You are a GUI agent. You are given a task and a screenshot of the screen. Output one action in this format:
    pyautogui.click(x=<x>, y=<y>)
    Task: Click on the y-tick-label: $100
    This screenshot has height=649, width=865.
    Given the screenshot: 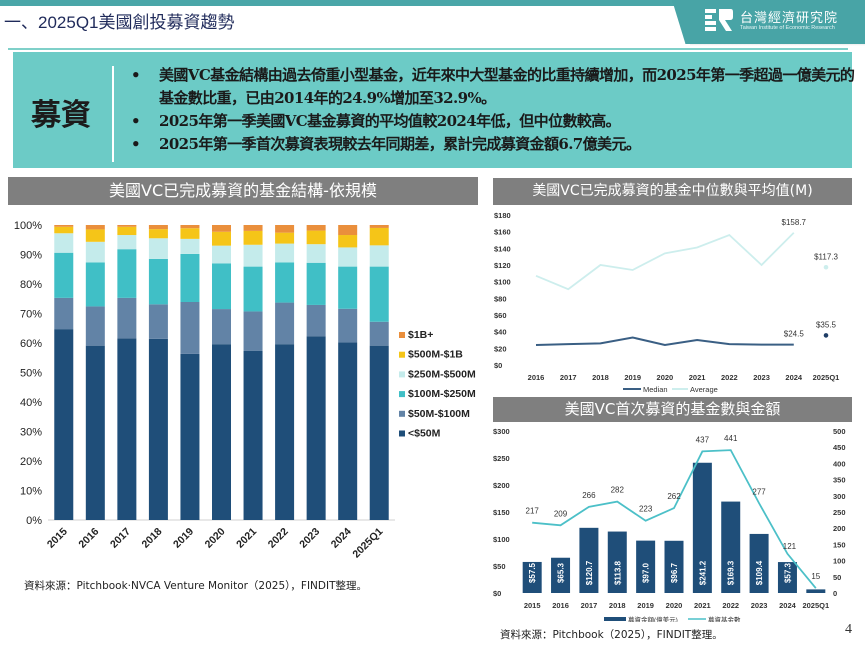 What is the action you would take?
    pyautogui.click(x=502, y=282)
    